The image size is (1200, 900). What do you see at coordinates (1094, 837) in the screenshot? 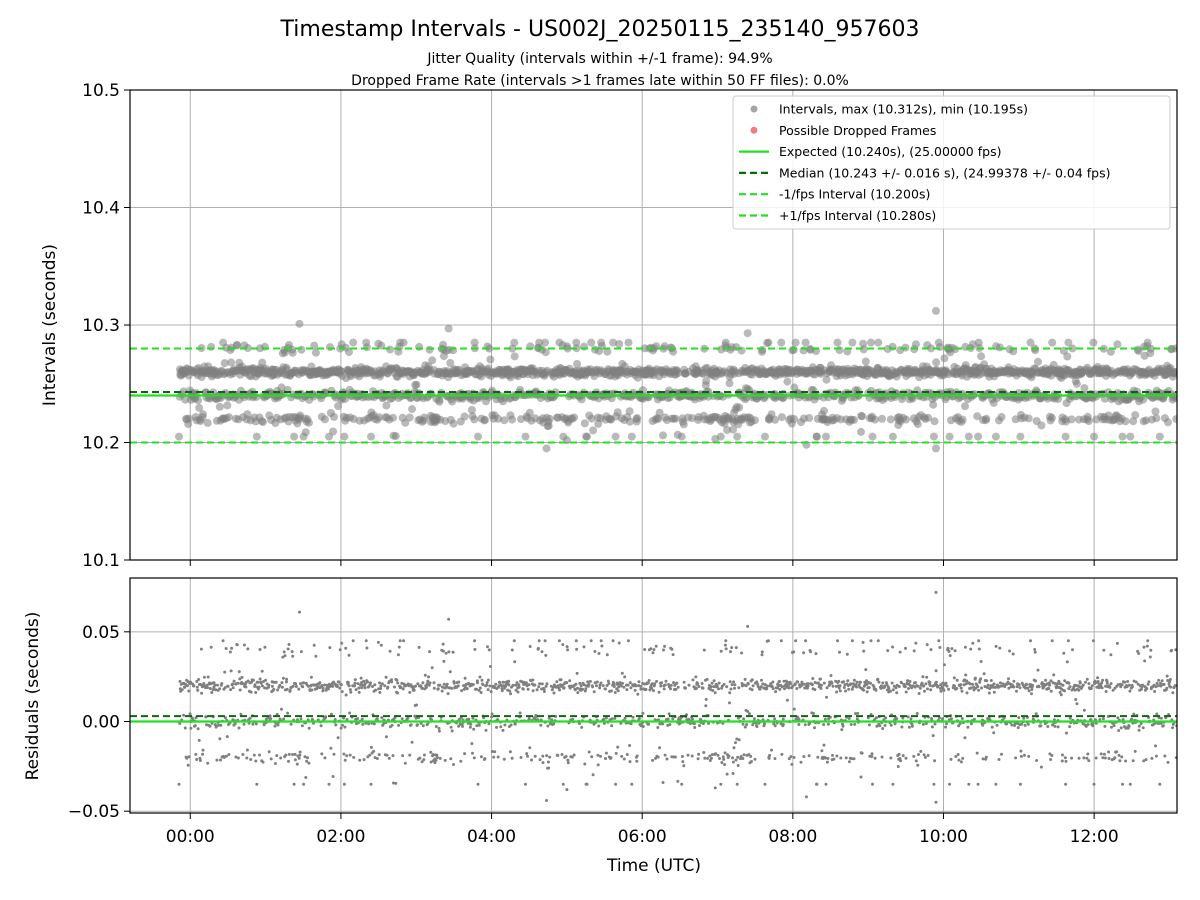
I see `x-tick-label: 12:00` at bounding box center [1094, 837].